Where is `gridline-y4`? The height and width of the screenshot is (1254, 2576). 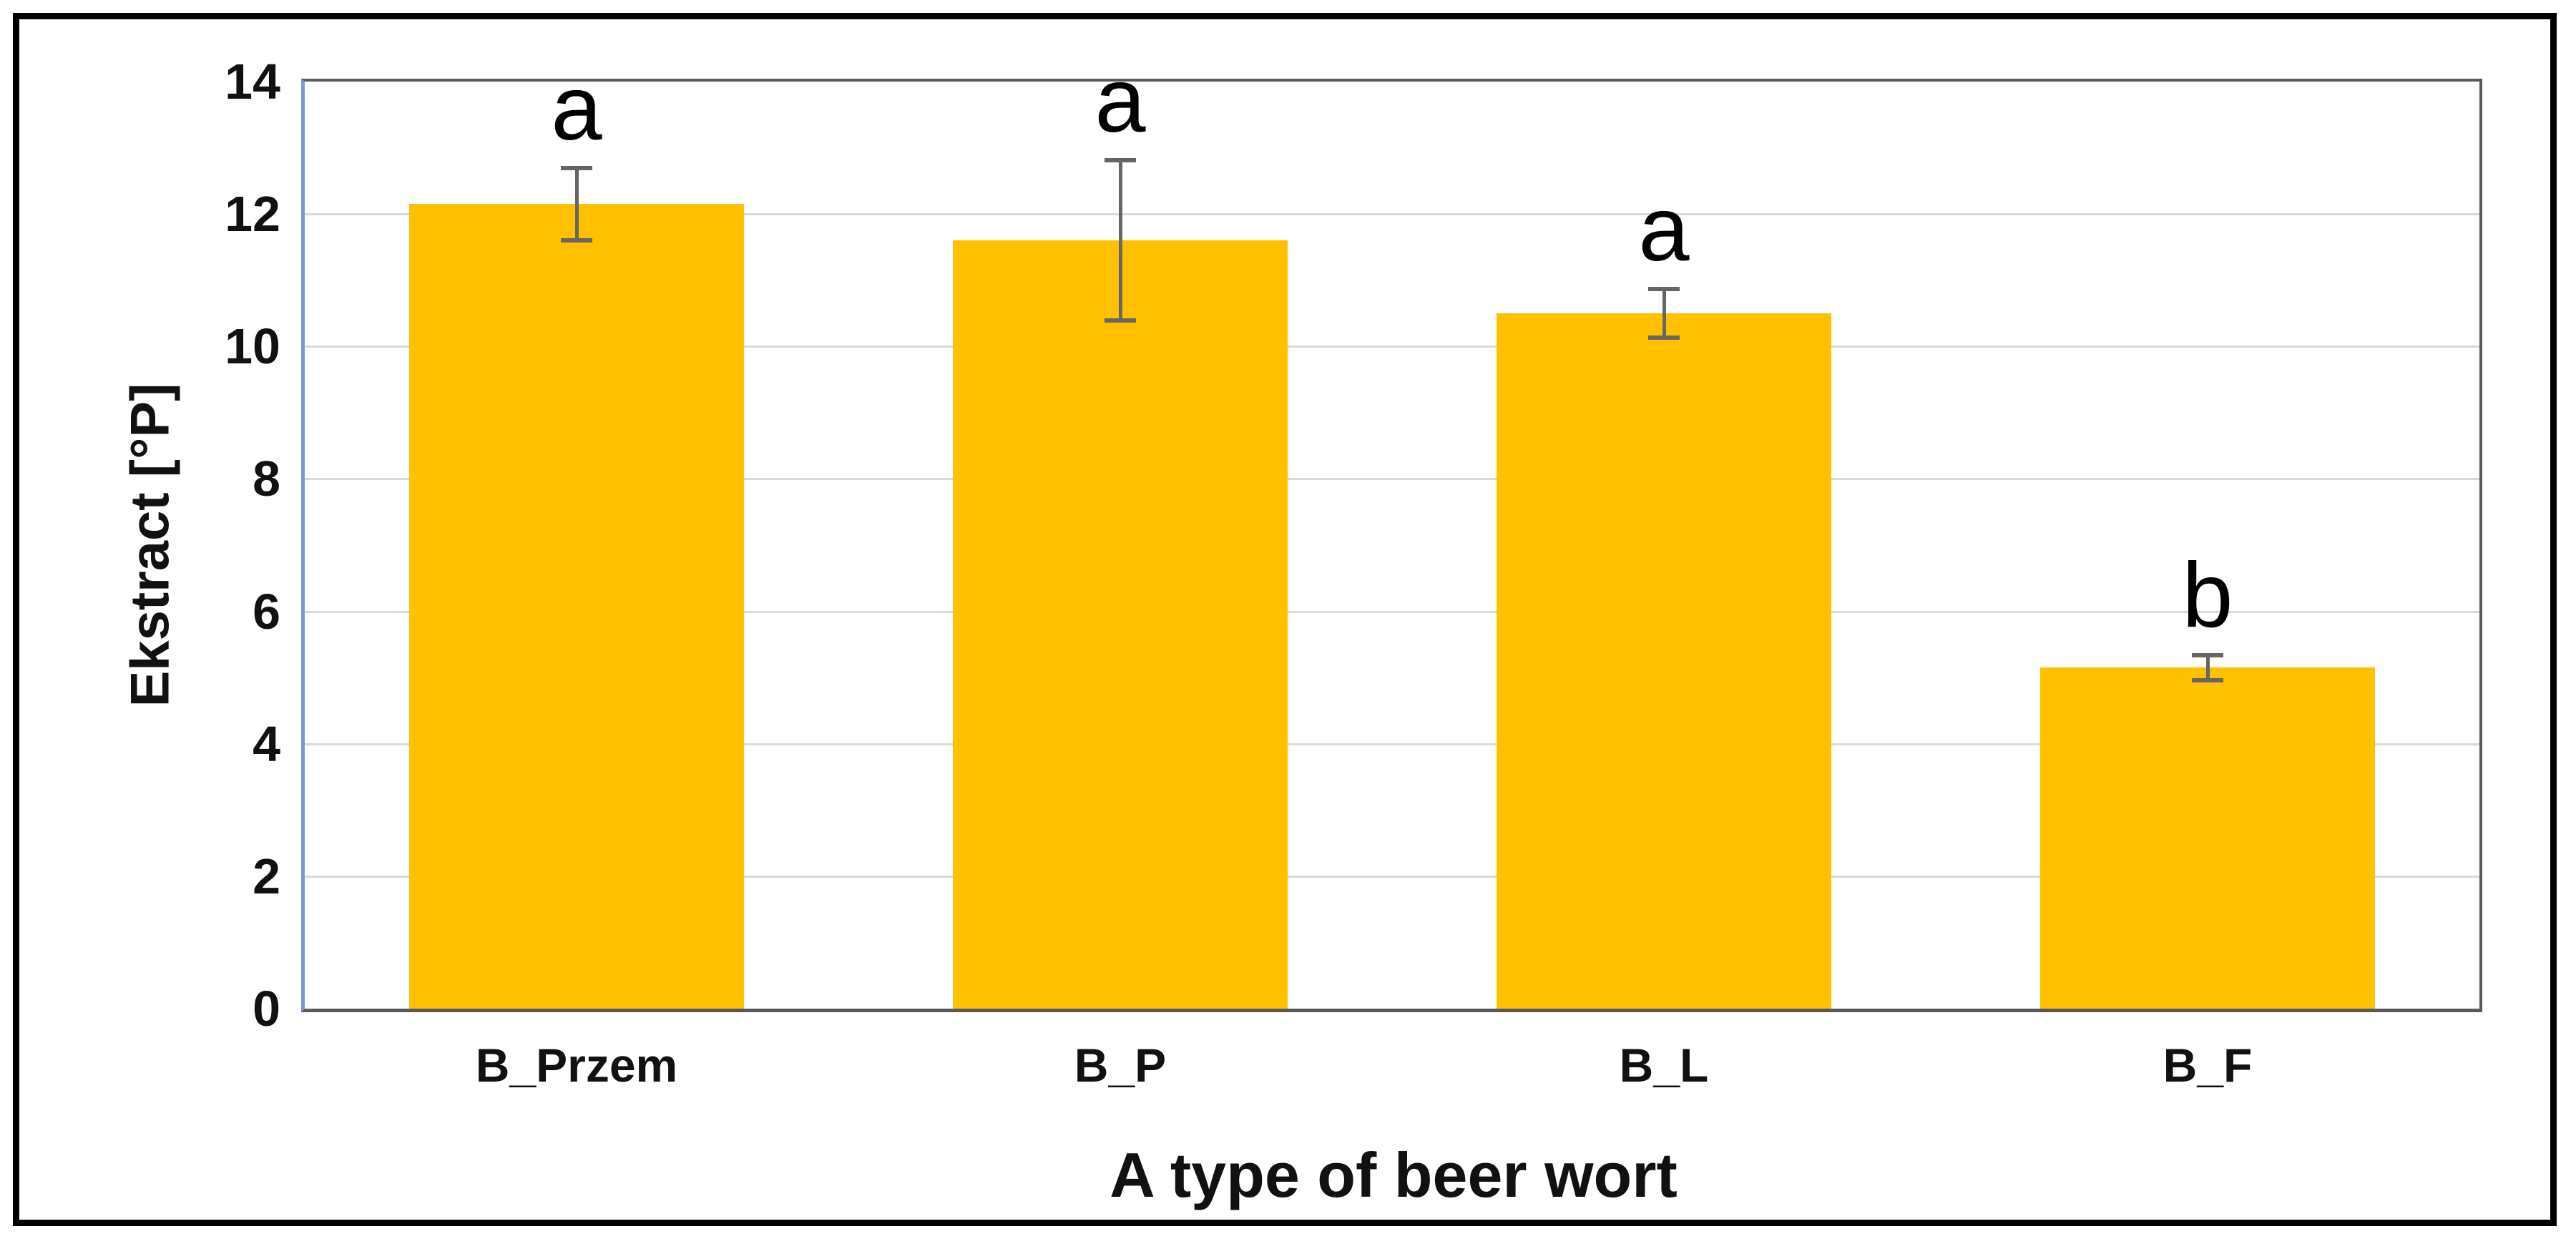 gridline-y4 is located at coordinates (1392, 744).